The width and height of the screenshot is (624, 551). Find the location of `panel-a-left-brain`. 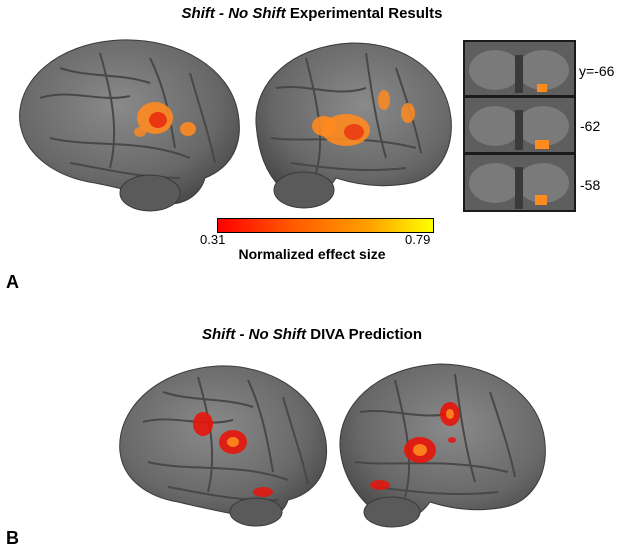

panel-a-left-brain is located at coordinates (129, 125).